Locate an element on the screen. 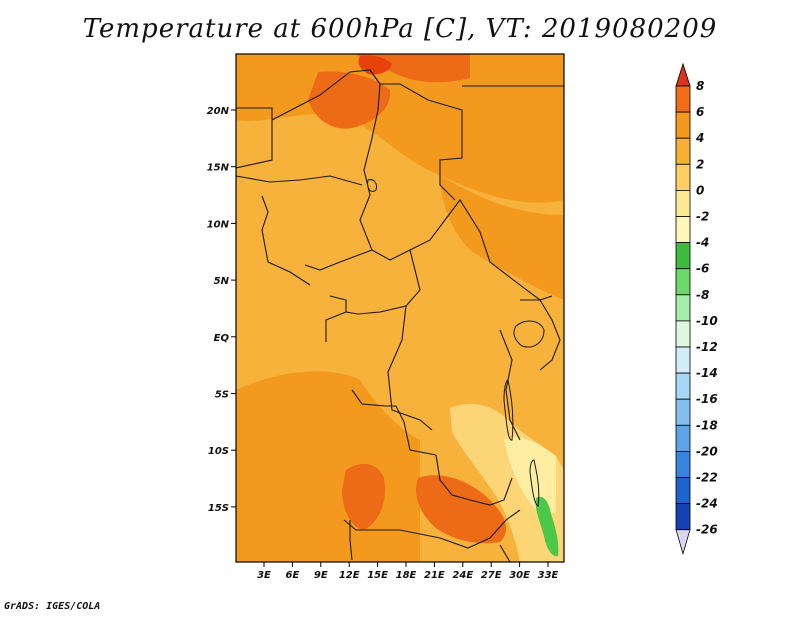 The image size is (800, 618). colorbar-label: -2 is located at coordinates (702, 217).